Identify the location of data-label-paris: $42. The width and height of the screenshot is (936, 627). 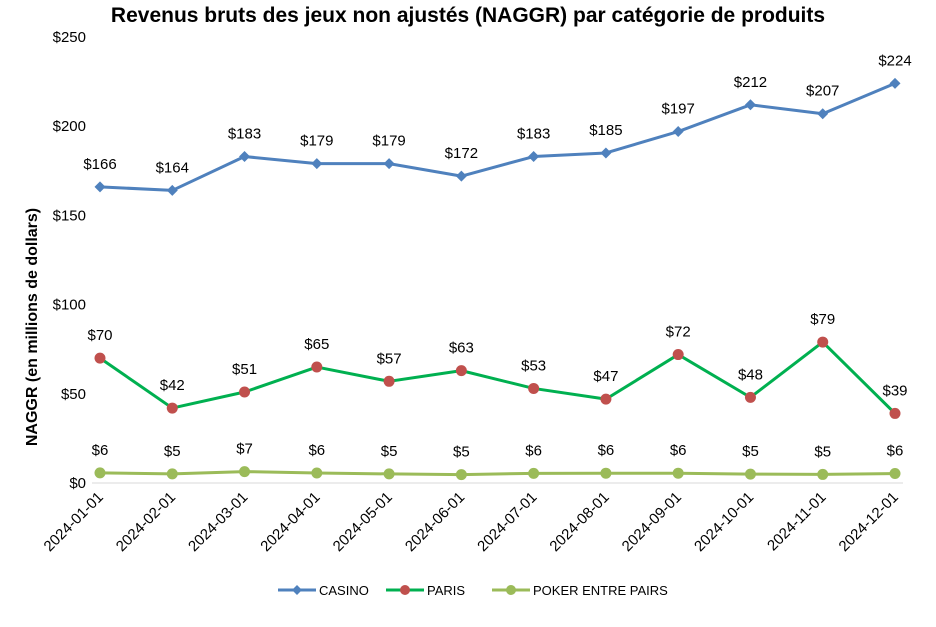
(172, 385).